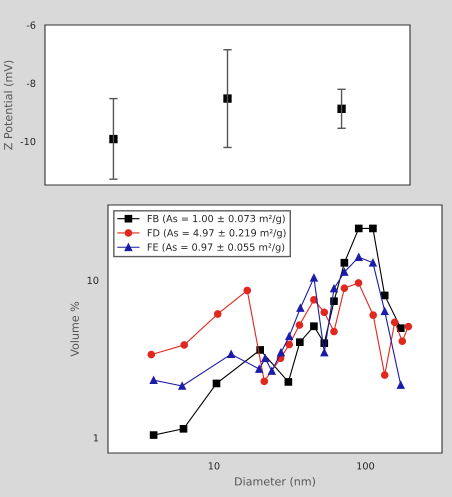 The width and height of the screenshot is (452, 497). What do you see at coordinates (275, 481) in the screenshot?
I see `x-axis-title: Diameter (nm)` at bounding box center [275, 481].